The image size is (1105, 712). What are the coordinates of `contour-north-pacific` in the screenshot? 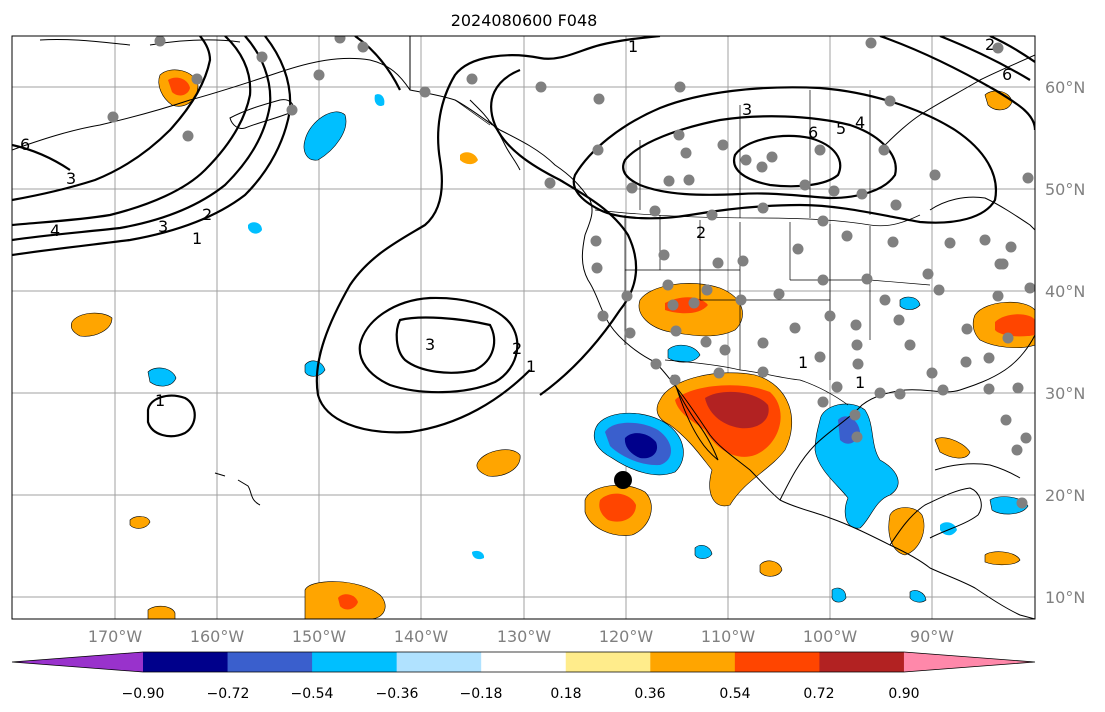 It's located at (377, 63).